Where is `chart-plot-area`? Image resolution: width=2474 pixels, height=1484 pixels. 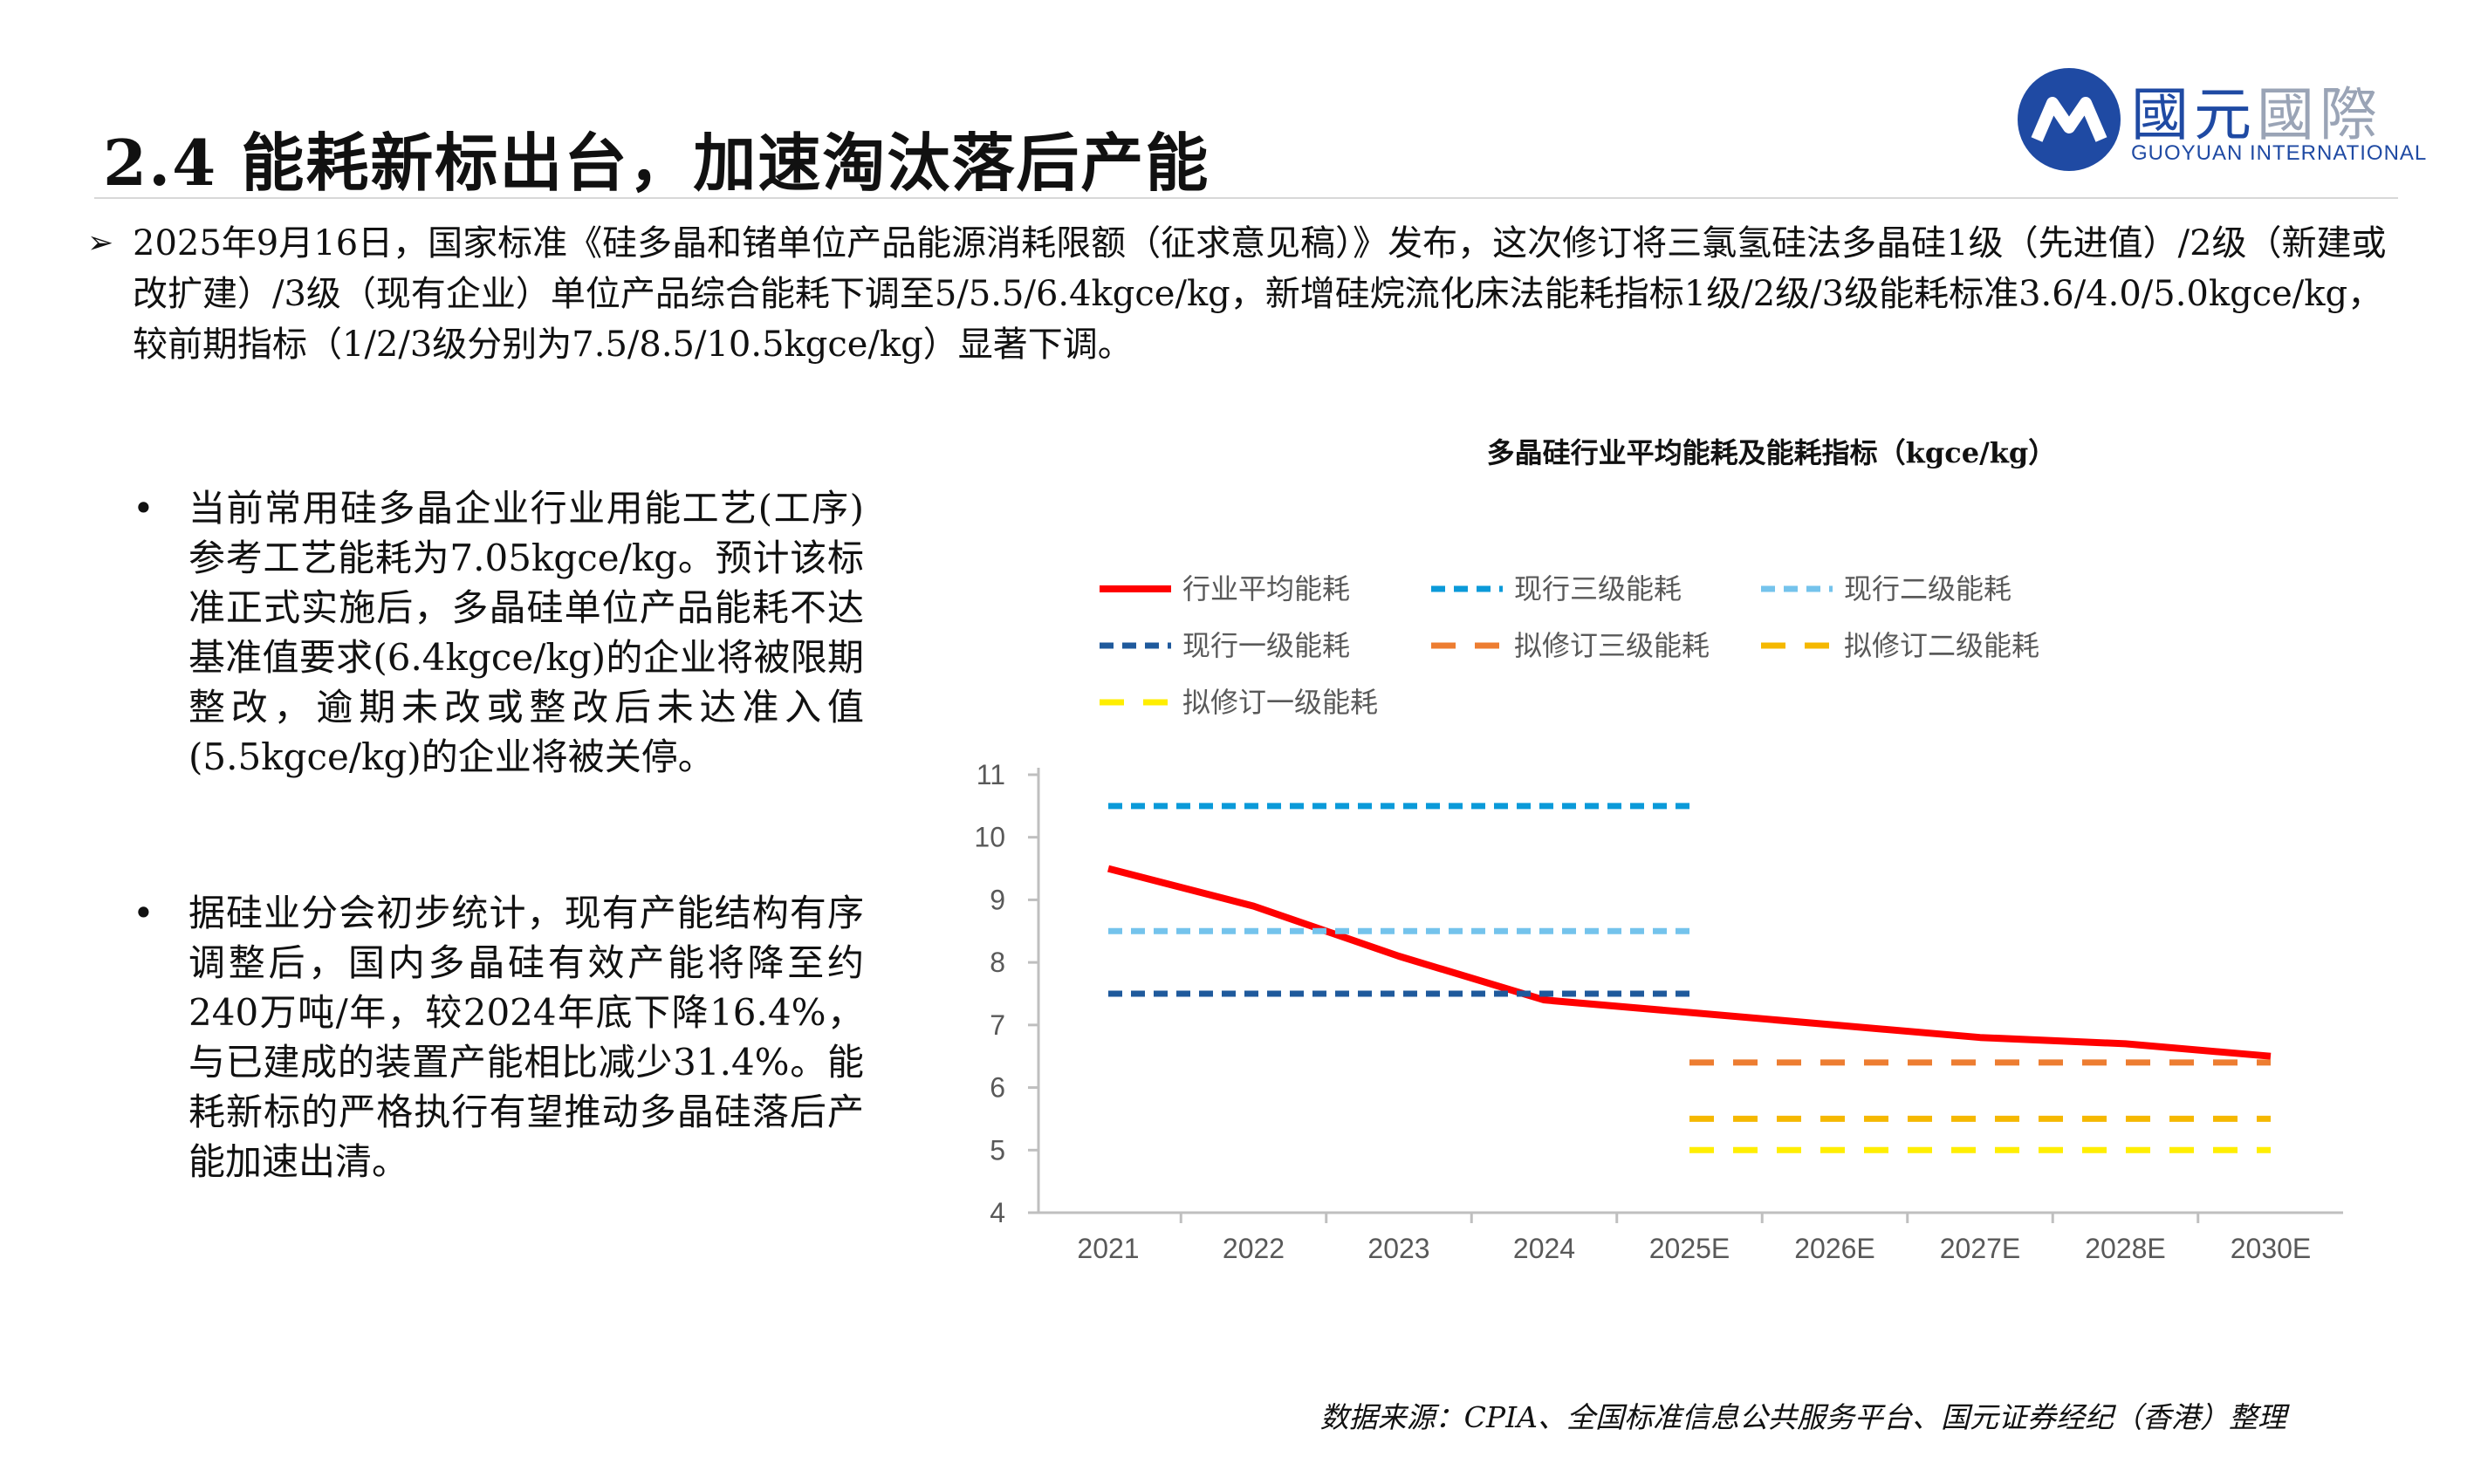 chart-plot-area is located at coordinates (1690, 978).